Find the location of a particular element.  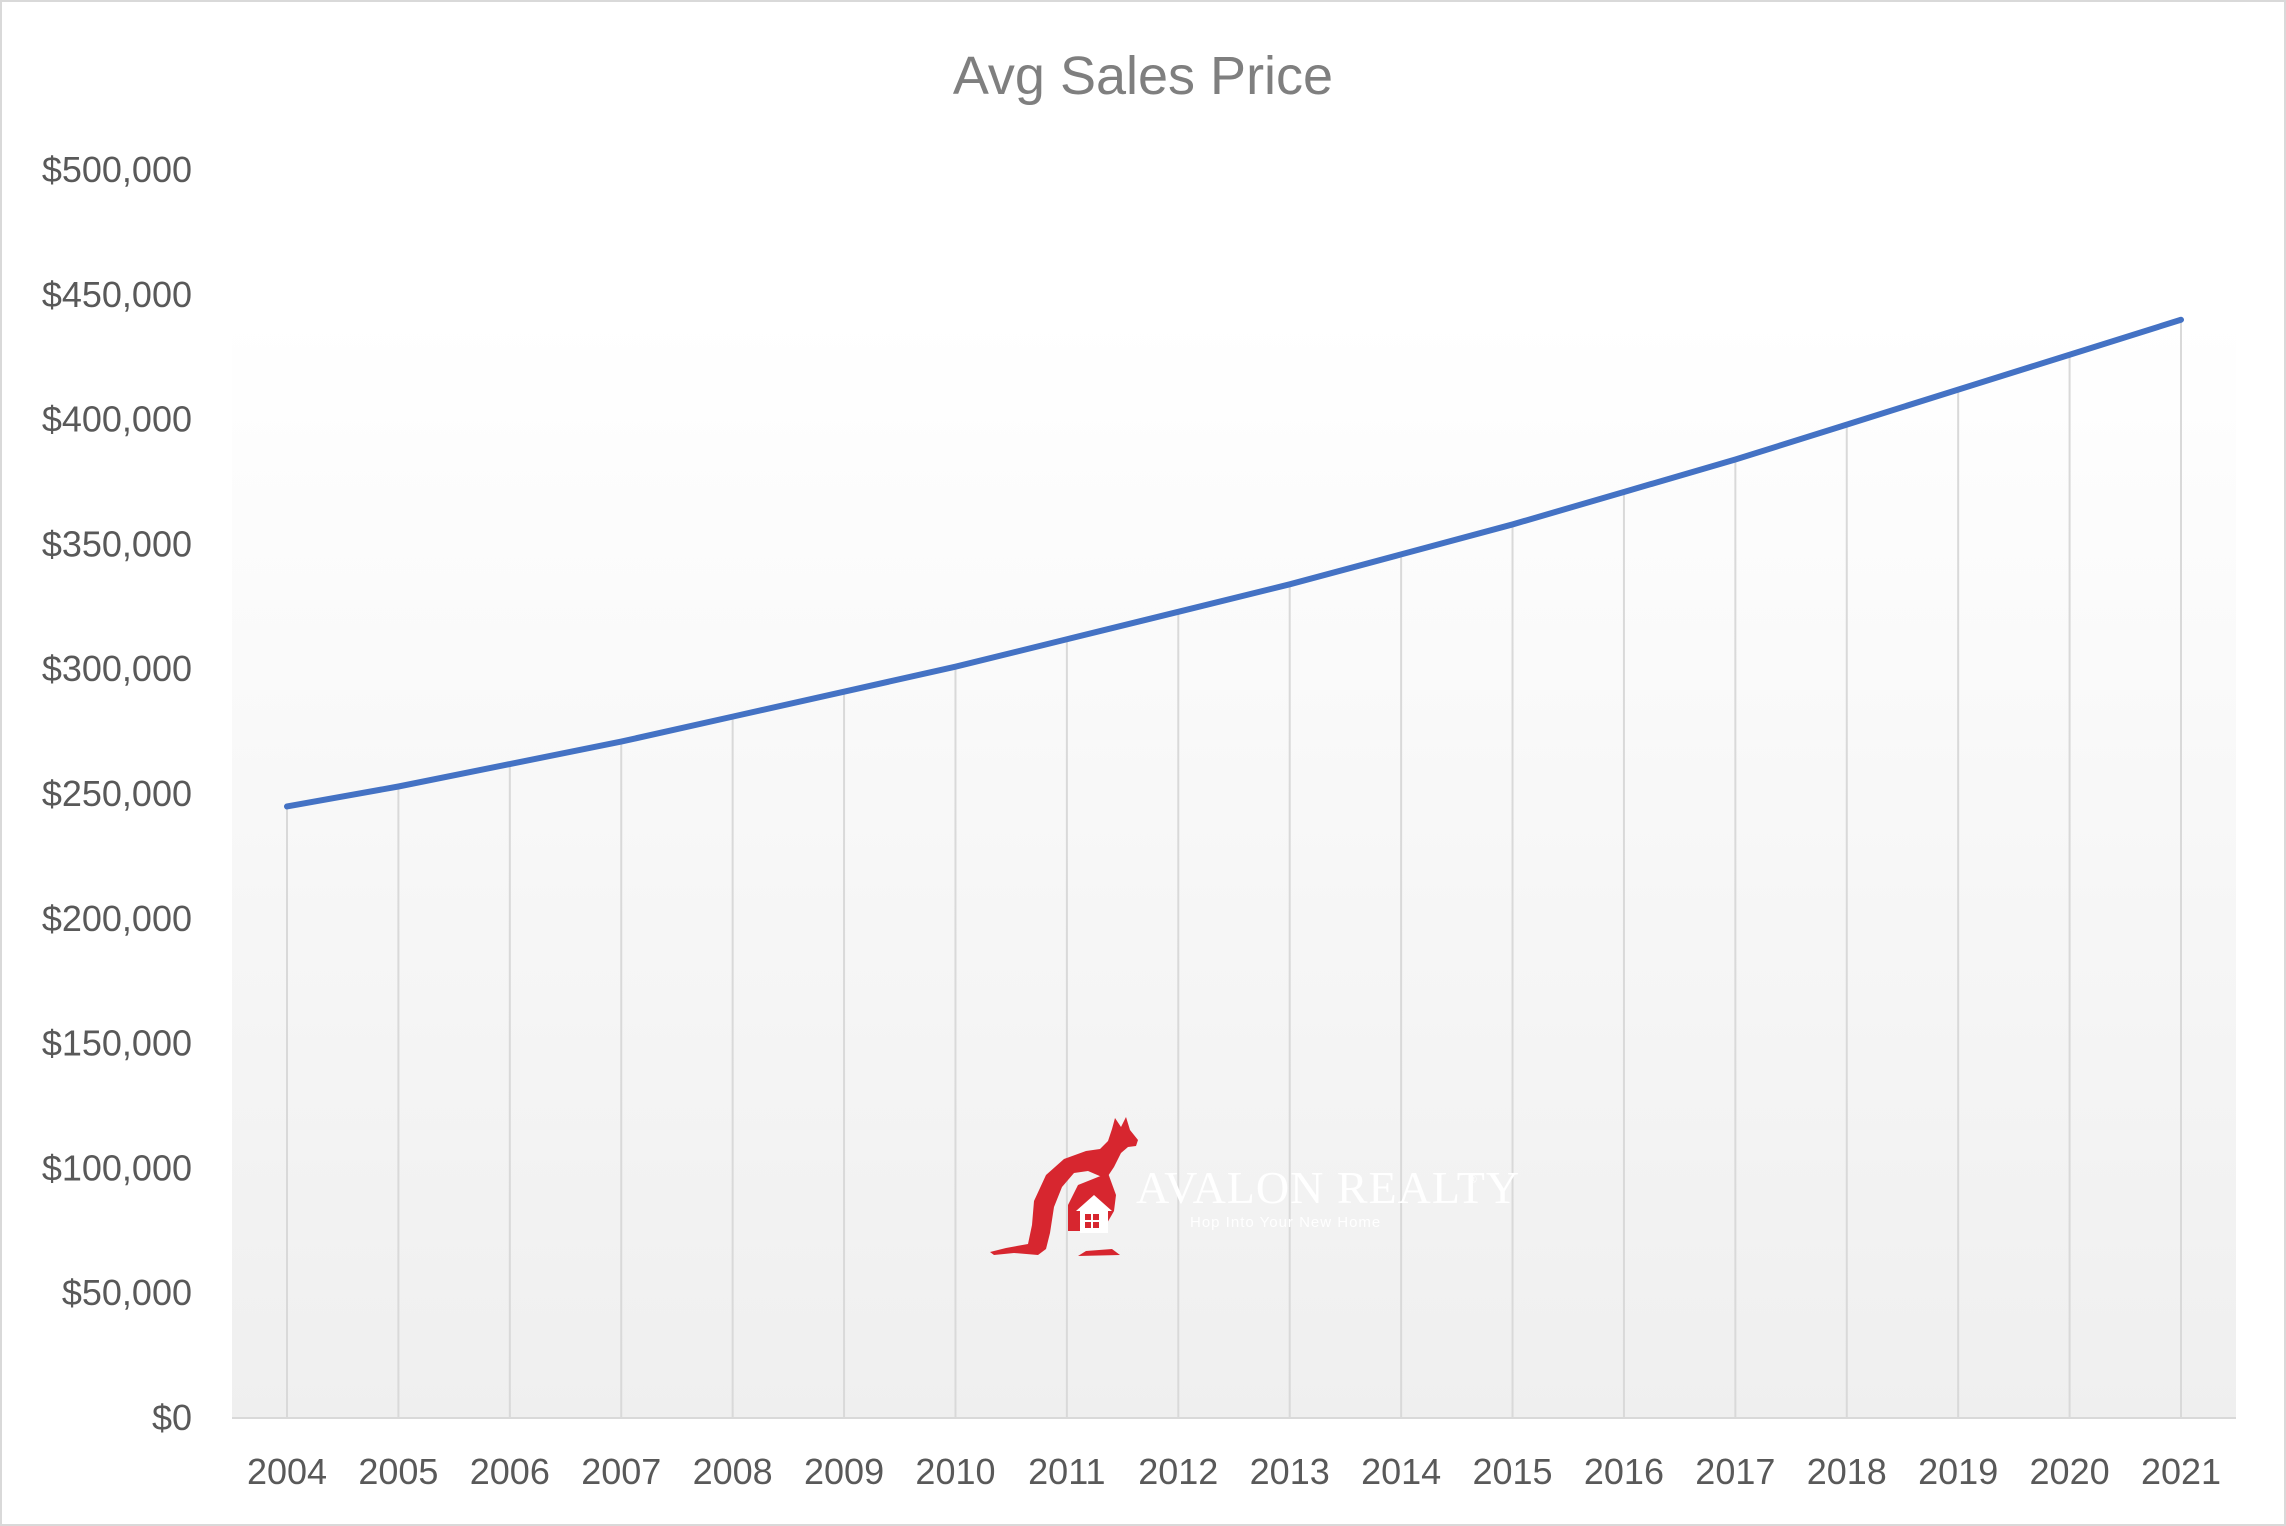

chart-title: Avg Sales Price is located at coordinates (1143, 76).